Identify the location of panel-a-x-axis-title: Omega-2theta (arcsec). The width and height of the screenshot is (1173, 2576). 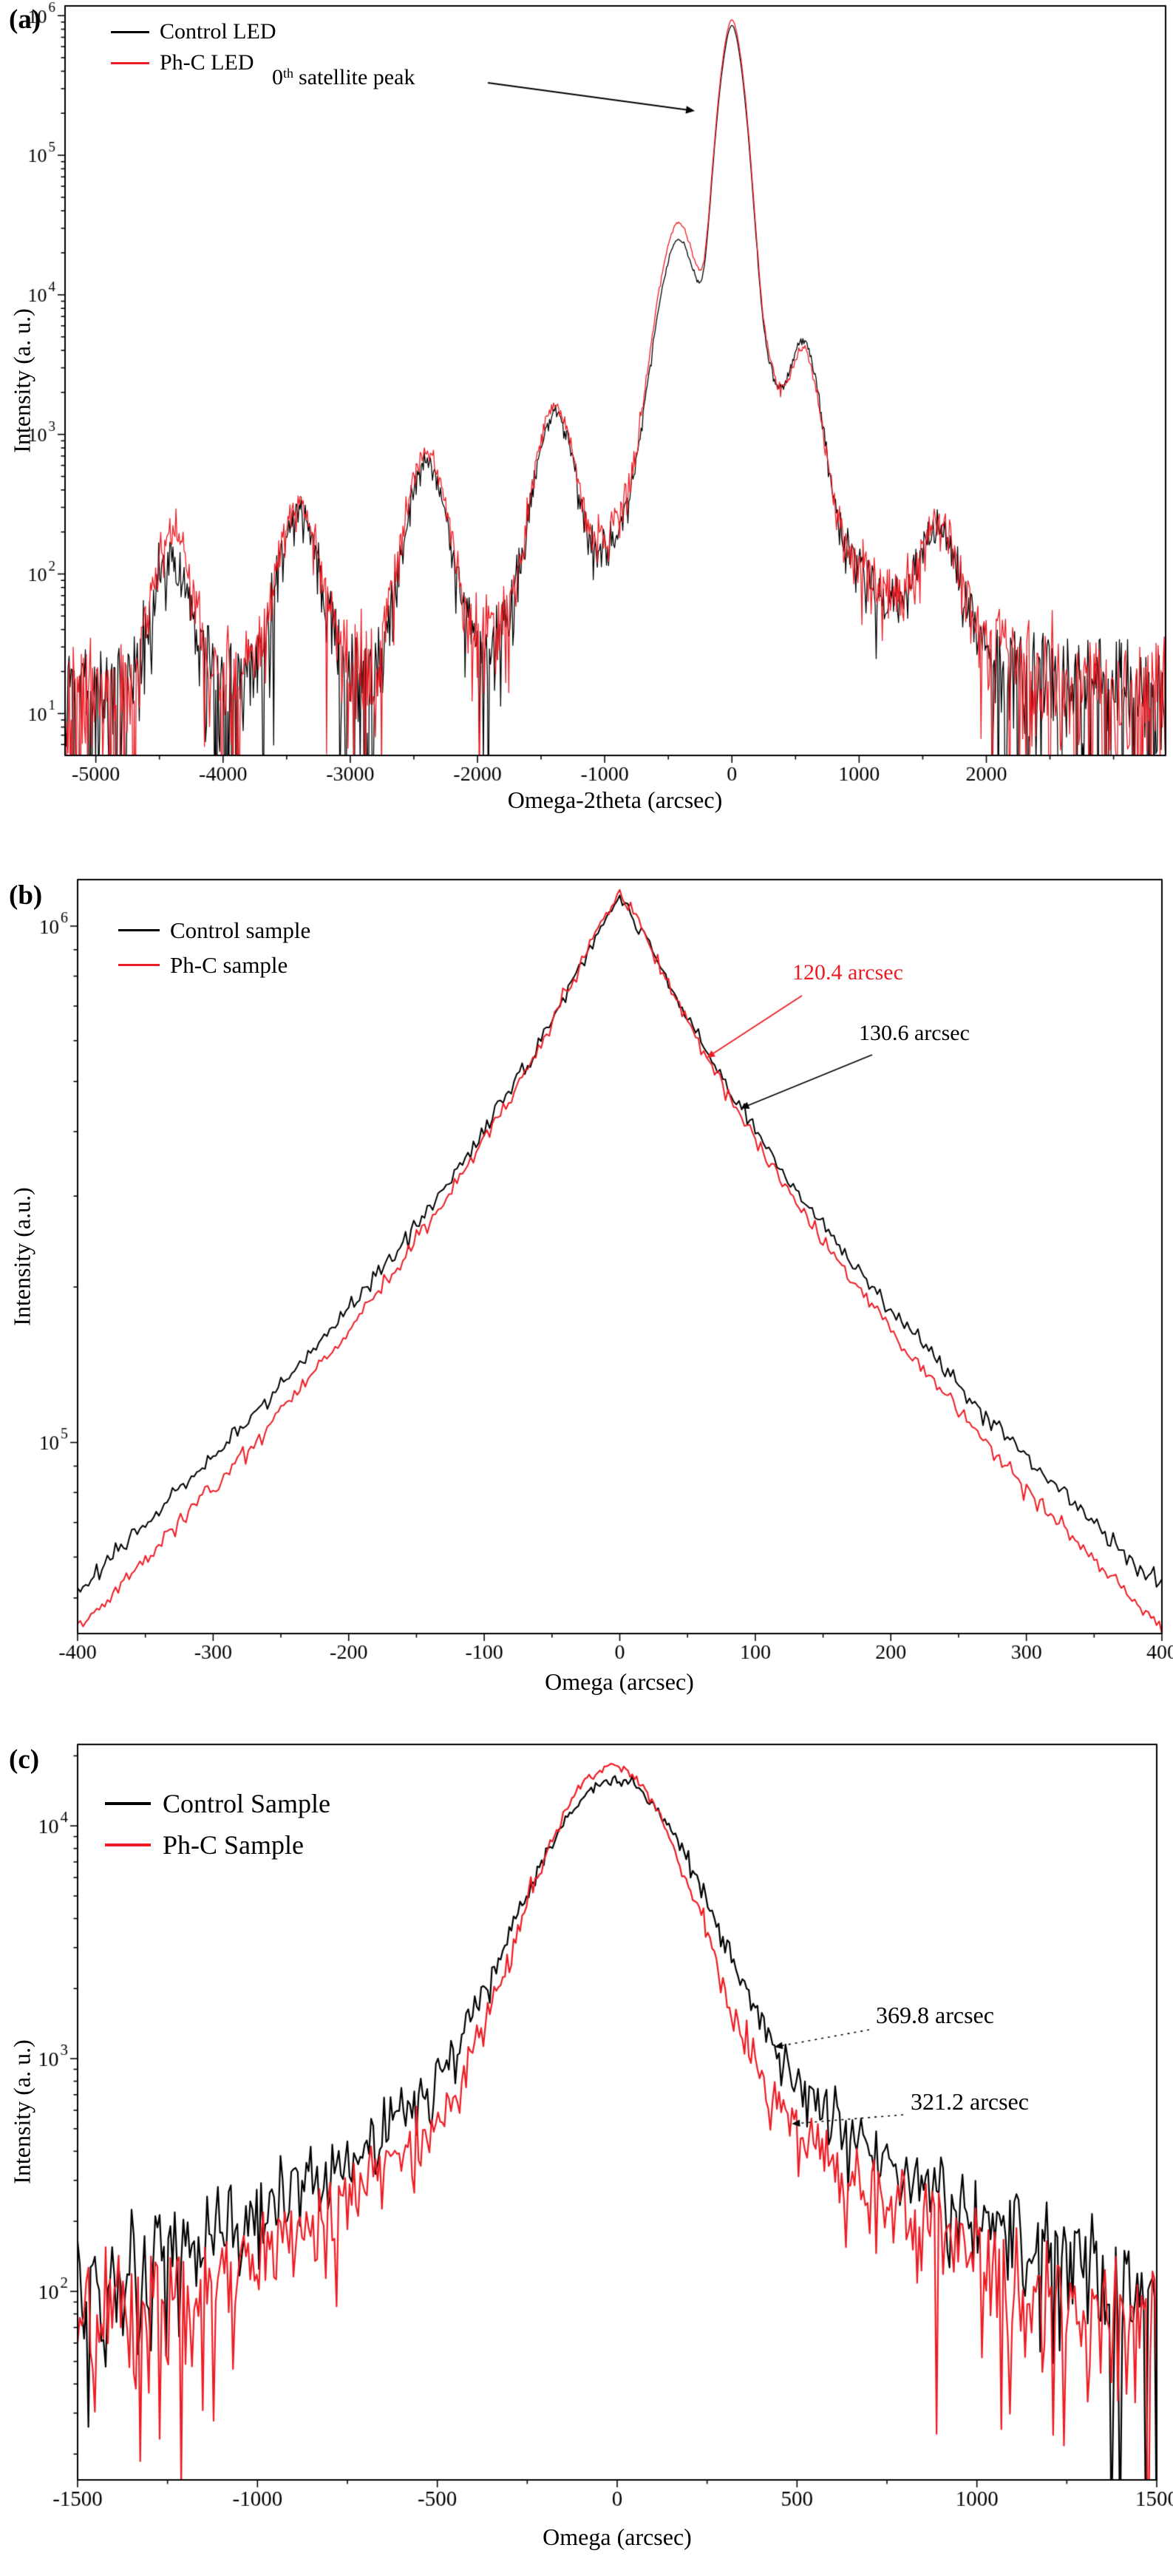
(615, 799).